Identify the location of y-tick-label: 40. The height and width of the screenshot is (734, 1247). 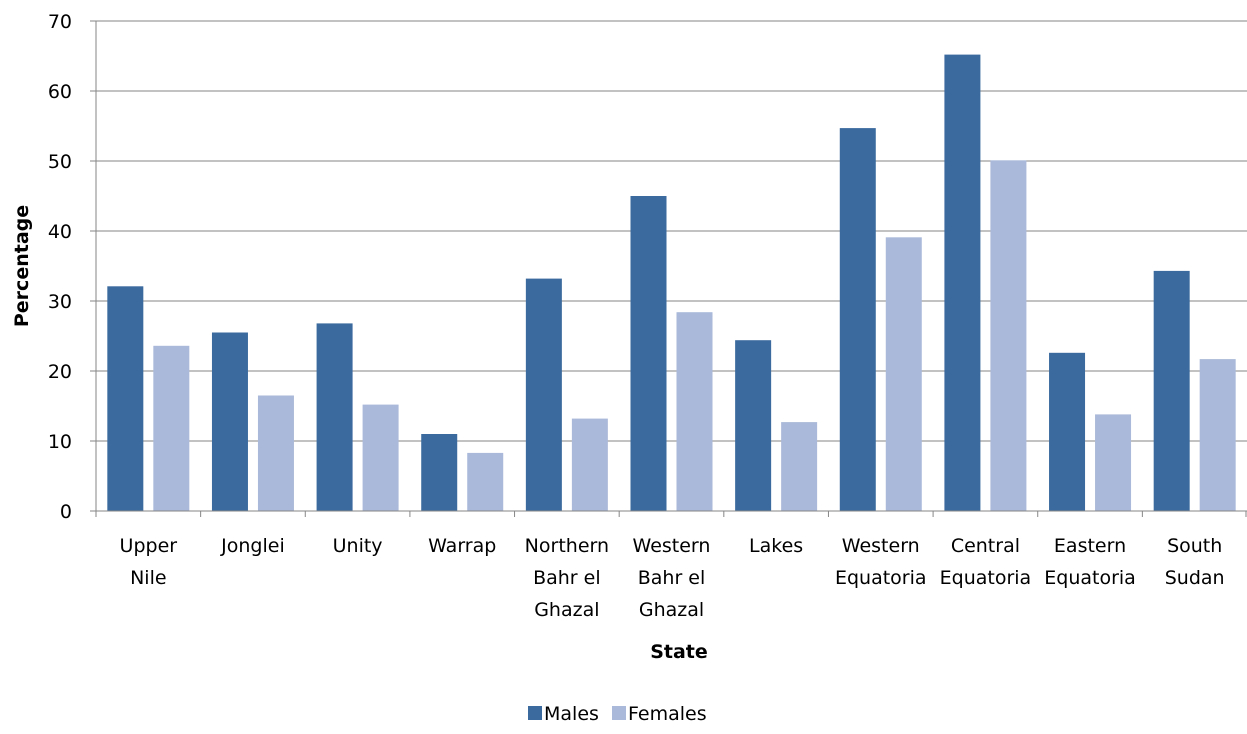
(60, 232).